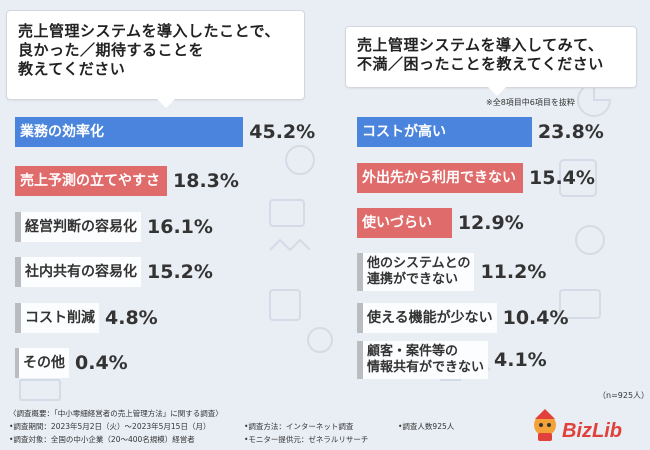 This screenshot has height=450, width=650. I want to click on logo-mascot-icon: BizLib, so click(578, 425).